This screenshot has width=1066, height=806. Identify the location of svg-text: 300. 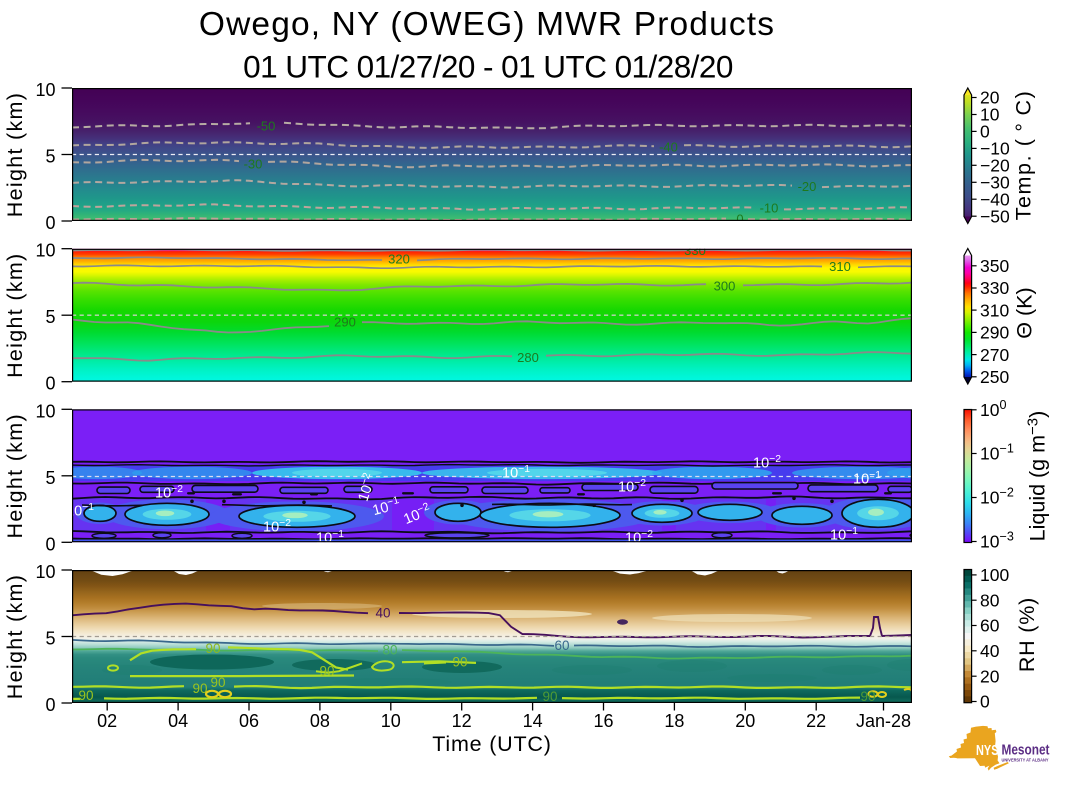
(725, 286).